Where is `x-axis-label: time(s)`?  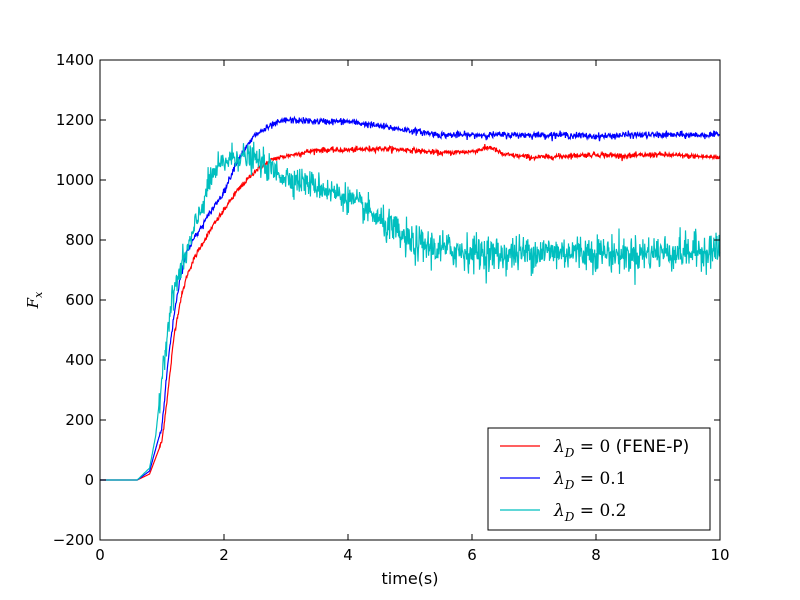
x-axis-label: time(s) is located at coordinates (410, 578).